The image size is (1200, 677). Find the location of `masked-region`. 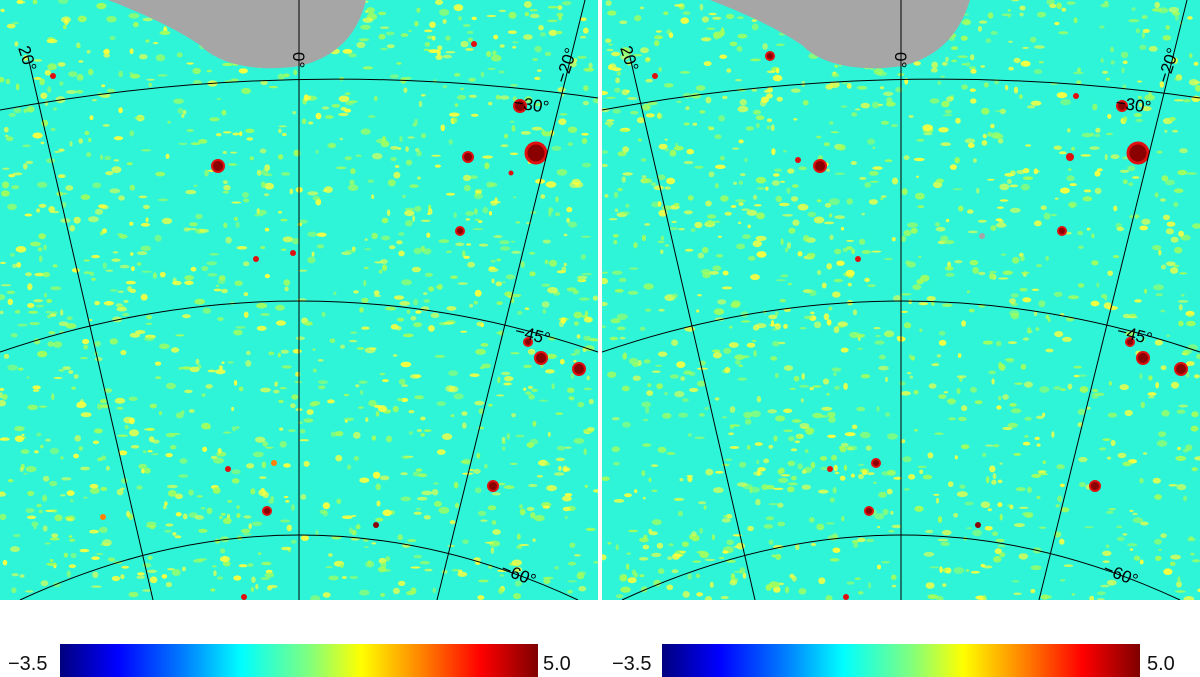

masked-region is located at coordinates (840, 34).